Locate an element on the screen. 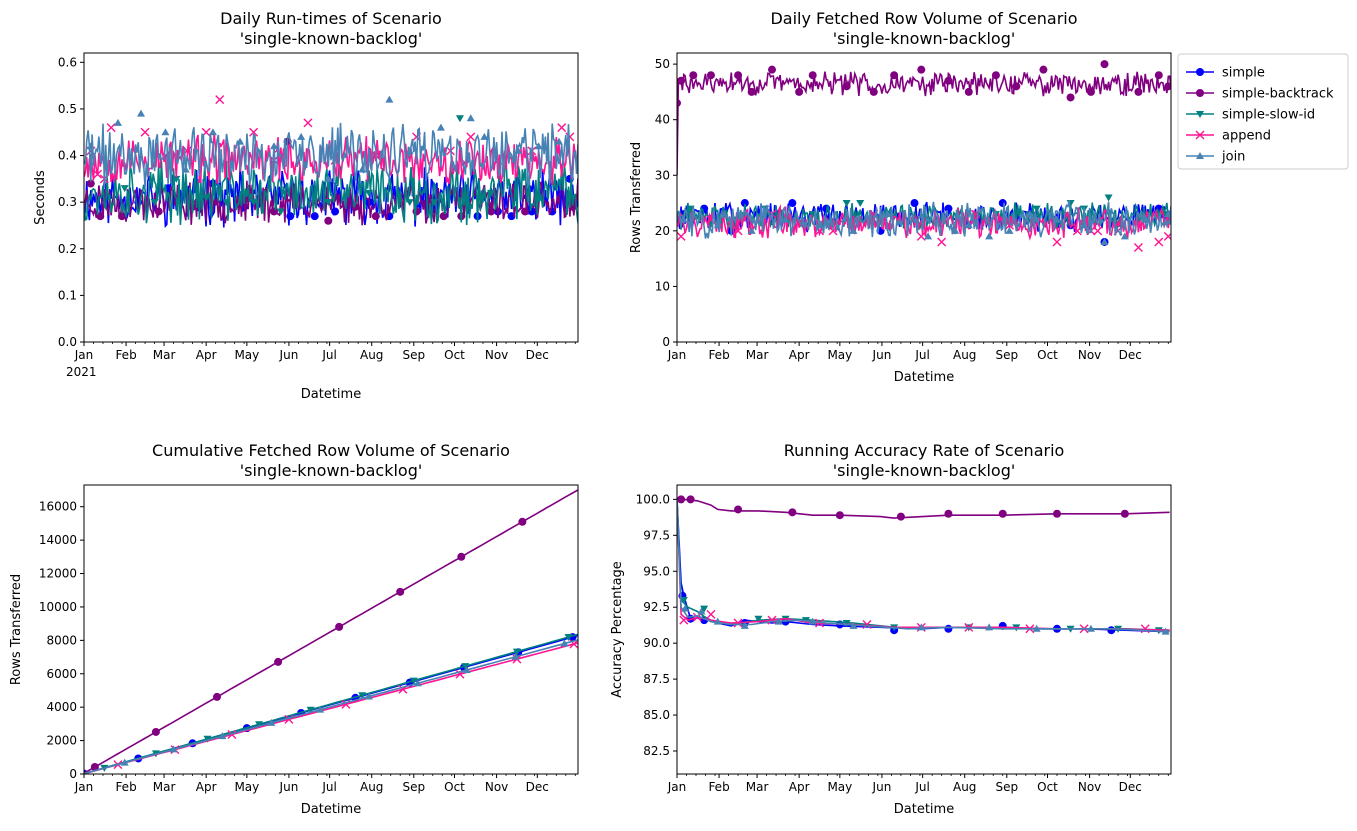  x-tick-label: Jul is located at coordinates (921, 787).